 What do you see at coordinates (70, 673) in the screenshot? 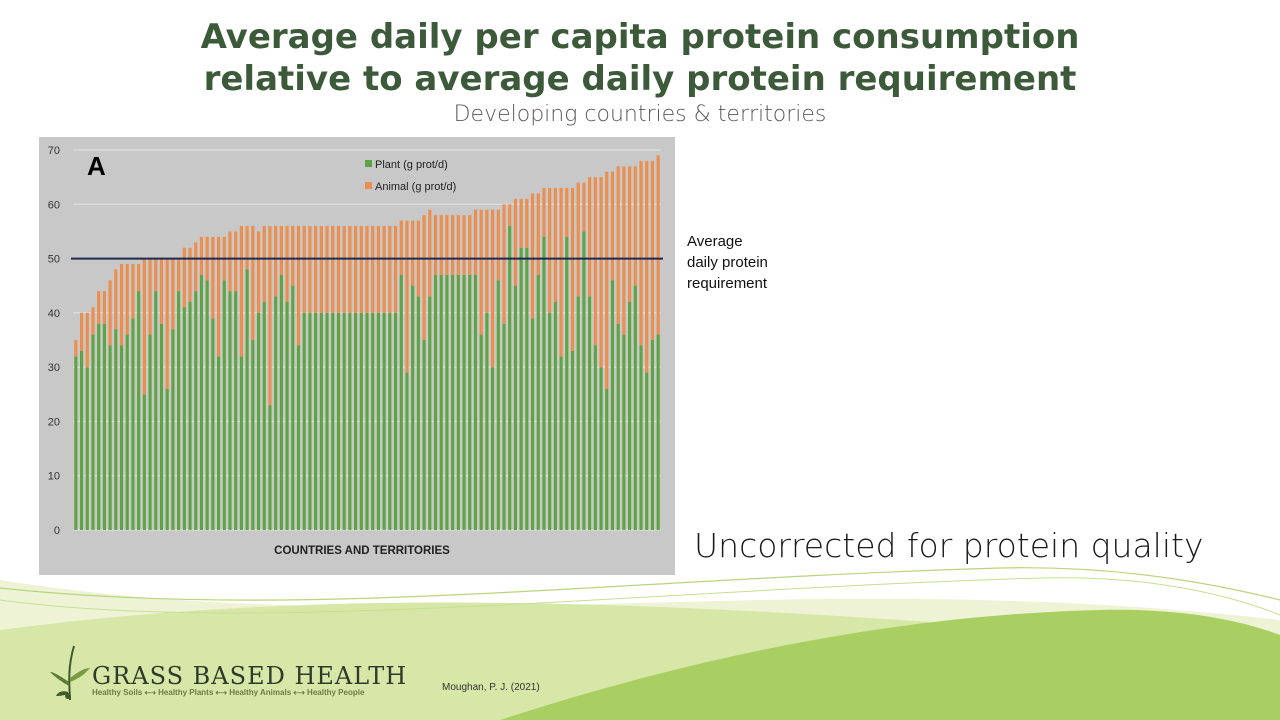
I see `grass-sprout-icon` at bounding box center [70, 673].